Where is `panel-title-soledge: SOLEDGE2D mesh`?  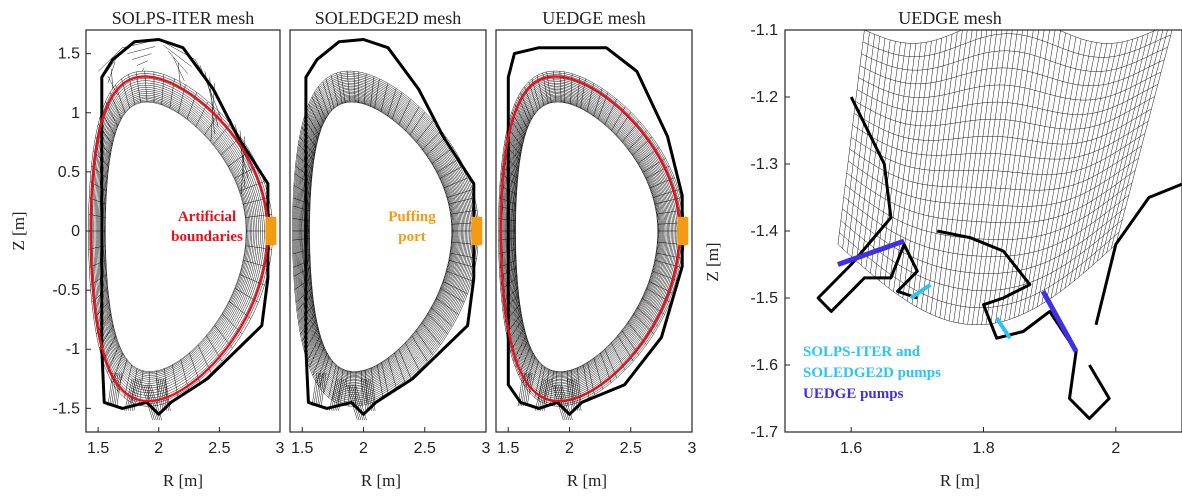 panel-title-soledge: SOLEDGE2D mesh is located at coordinates (388, 18).